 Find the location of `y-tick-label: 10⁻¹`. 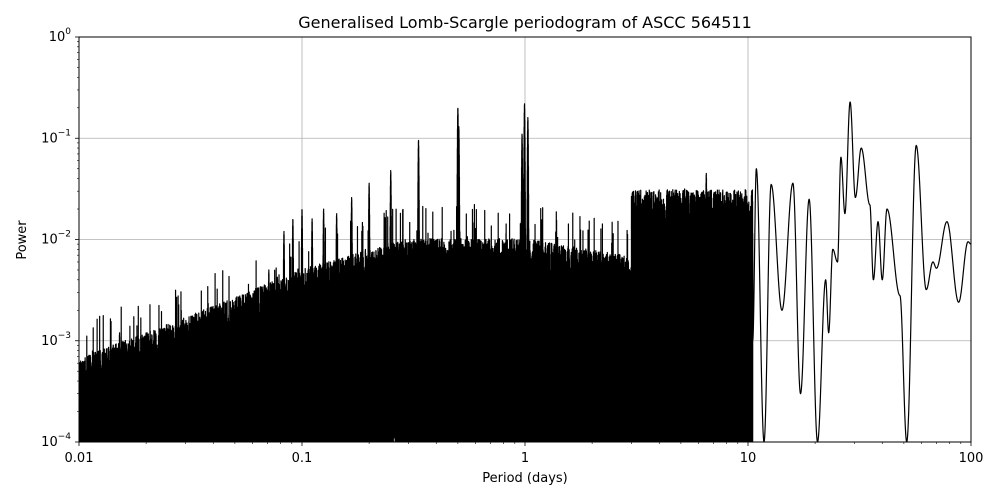

y-tick-label: 10⁻¹ is located at coordinates (56, 137).